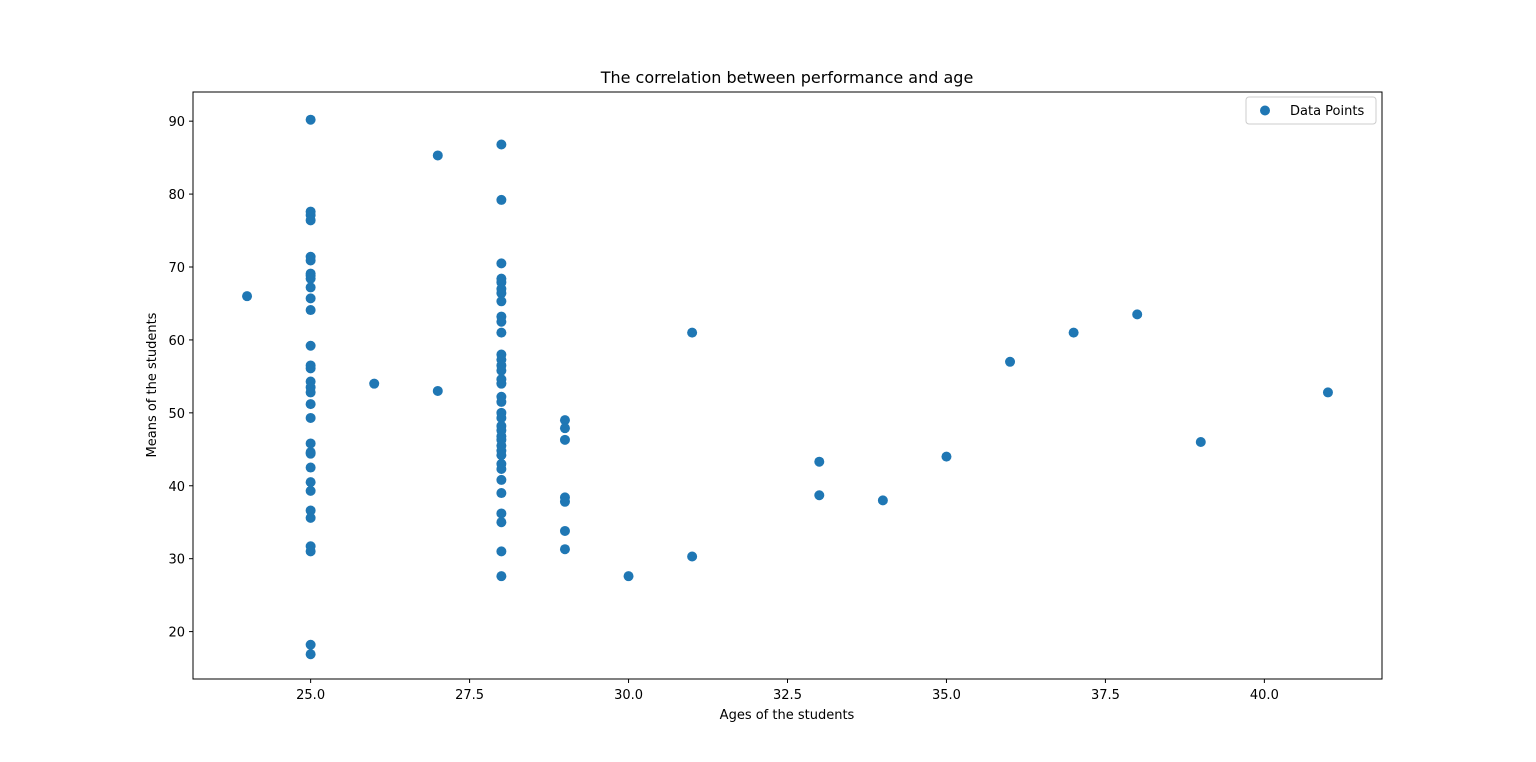 Image resolution: width=1536 pixels, height=762 pixels. Describe the element at coordinates (1105, 695) in the screenshot. I see `x-tick-label: 37.5` at that location.